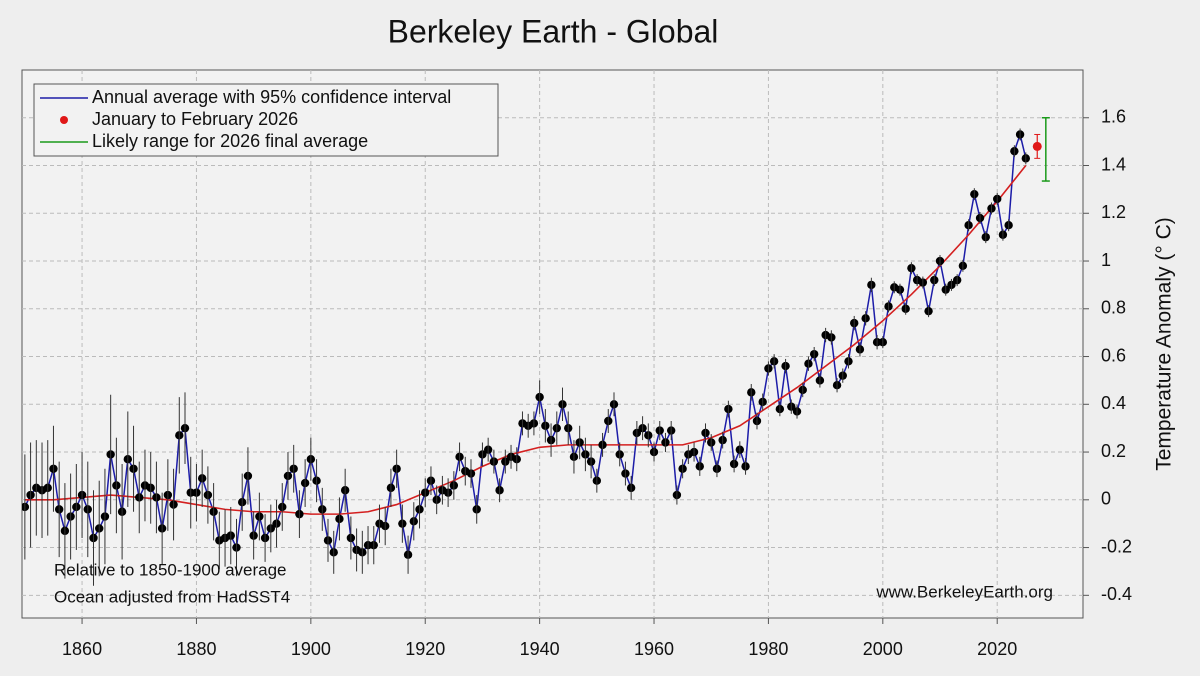 The width and height of the screenshot is (1200, 676). Describe the element at coordinates (64, 120) in the screenshot. I see `legend-swatch` at that location.